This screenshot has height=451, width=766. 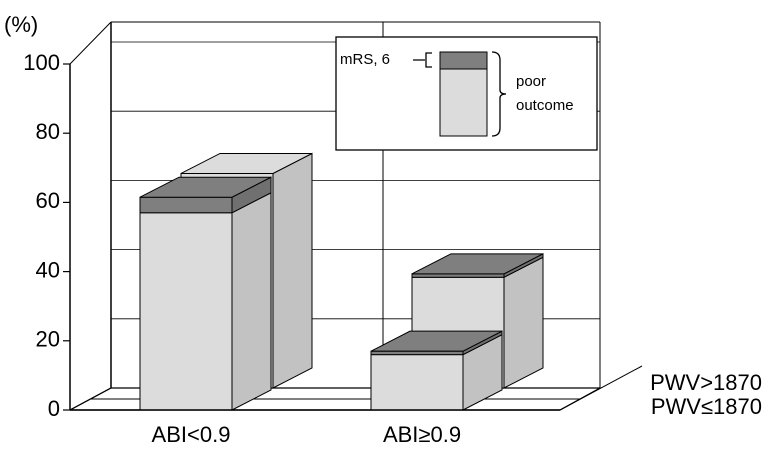 I want to click on side-wall, so click(x=90, y=216).